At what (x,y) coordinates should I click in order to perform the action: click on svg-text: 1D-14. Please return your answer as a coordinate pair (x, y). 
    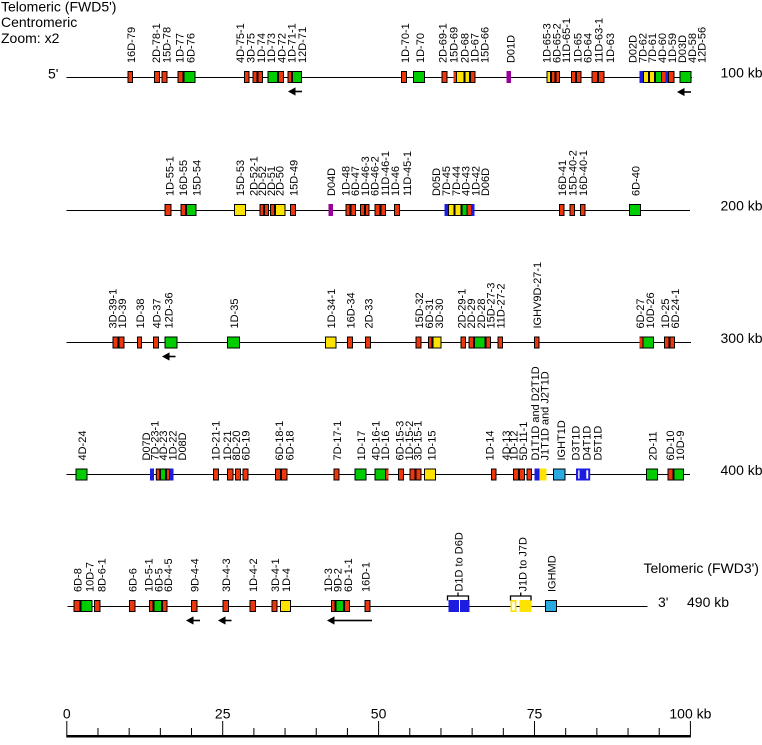
    Looking at the image, I should click on (490, 446).